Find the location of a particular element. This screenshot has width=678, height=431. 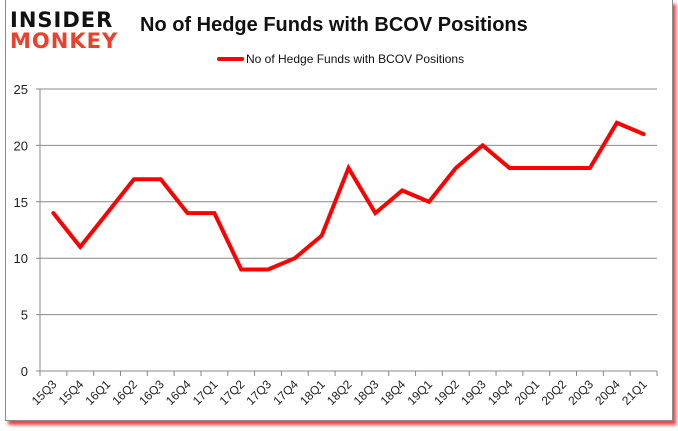

y-tick-label: 25 is located at coordinates (21, 89).